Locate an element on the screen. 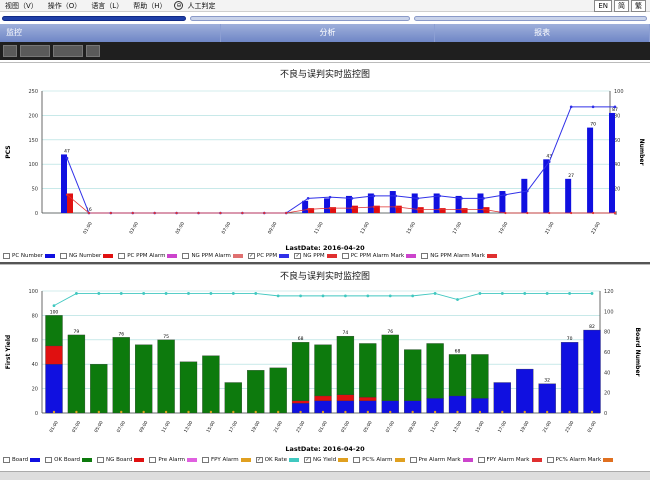  legend-item: ✓ PC PPM is located at coordinates (268, 256).